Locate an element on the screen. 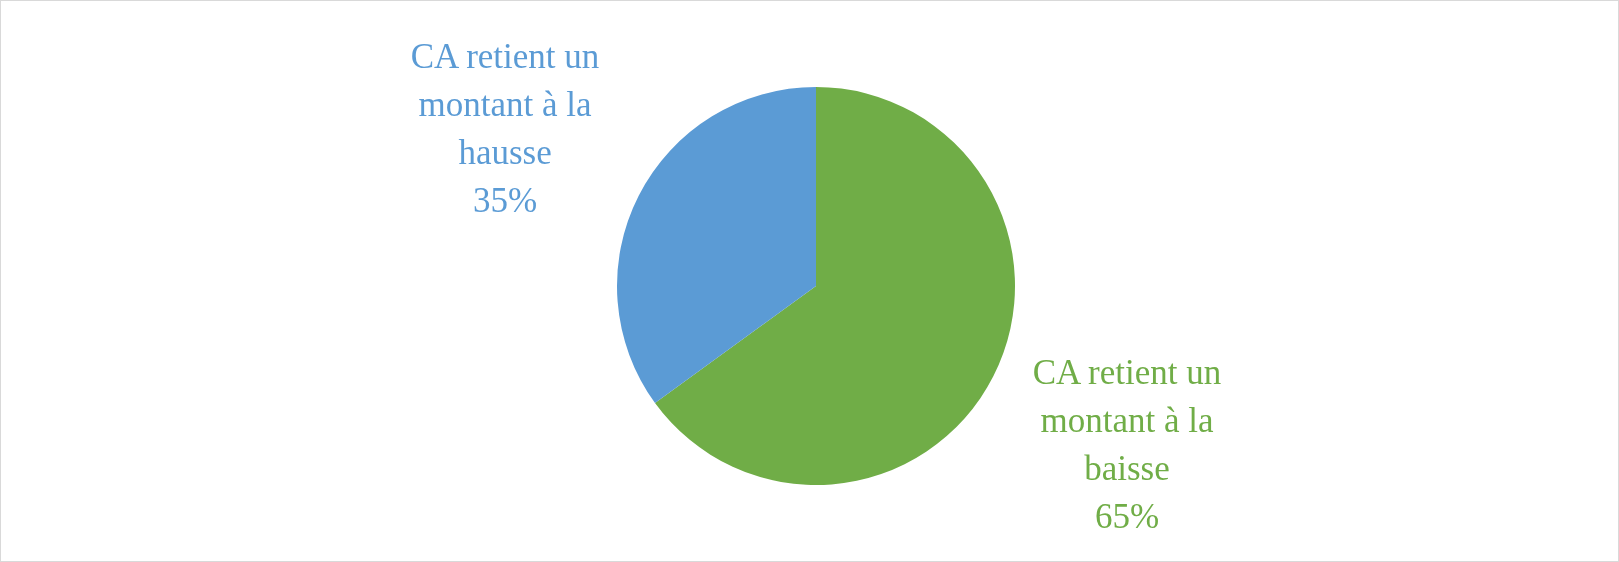 This screenshot has height=562, width=1619. slice-label: CA retient un montant à la baisse is located at coordinates (1127, 420).